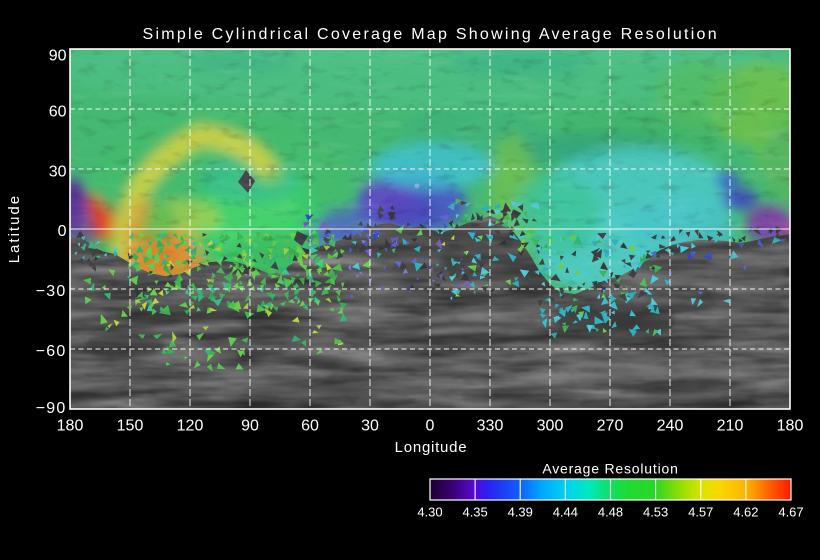 Image resolution: width=820 pixels, height=560 pixels. I want to click on svg-text: 150, so click(130, 425).